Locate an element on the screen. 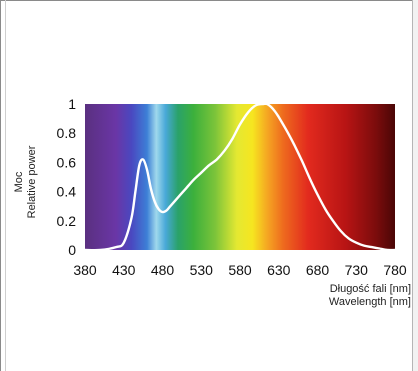 The width and height of the screenshot is (418, 371). x-tick-label: 580 is located at coordinates (240, 270).